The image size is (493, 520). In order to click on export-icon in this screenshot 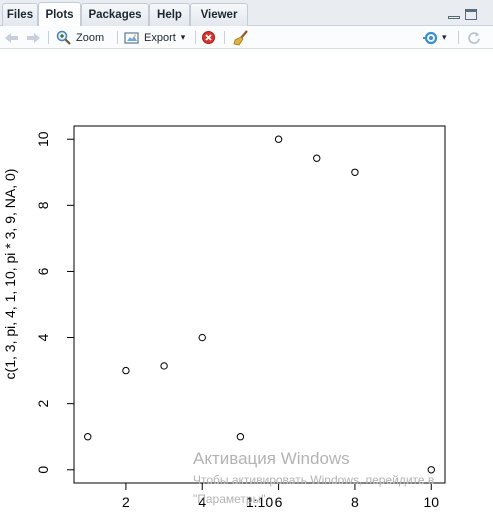, I will do `click(131, 37)`.